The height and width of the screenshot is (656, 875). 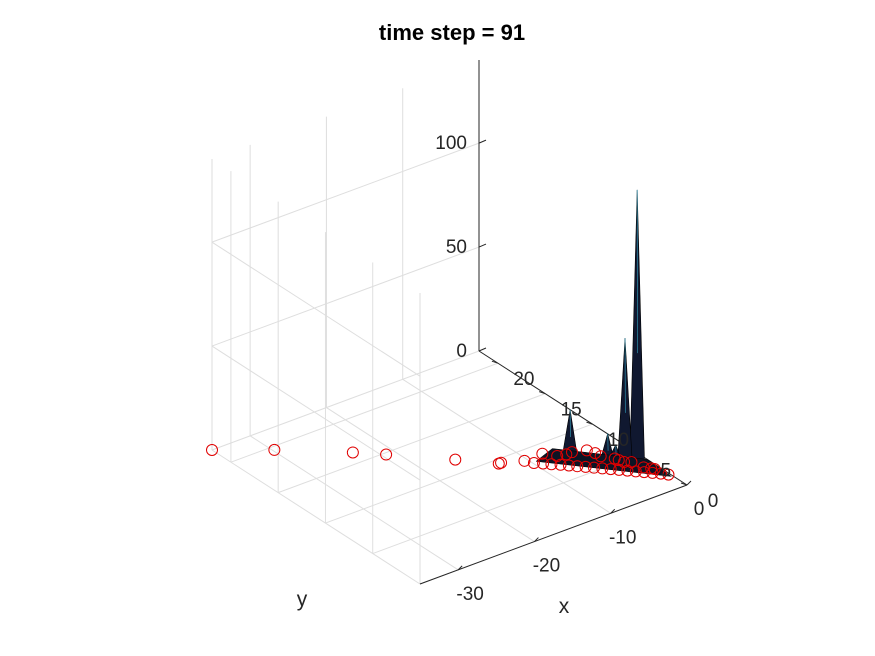 What do you see at coordinates (523, 379) in the screenshot?
I see `y-tick-label: 20` at bounding box center [523, 379].